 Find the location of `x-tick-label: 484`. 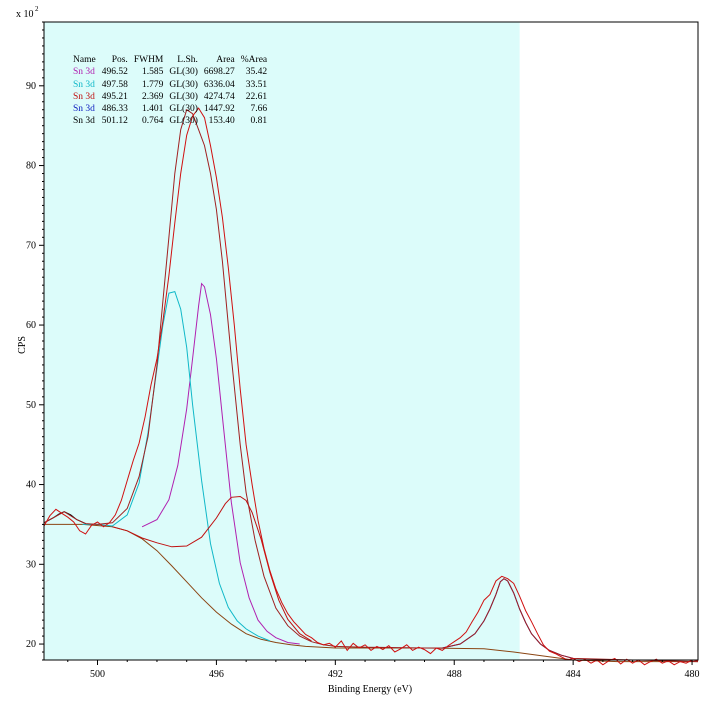

x-tick-label: 484 is located at coordinates (573, 674).